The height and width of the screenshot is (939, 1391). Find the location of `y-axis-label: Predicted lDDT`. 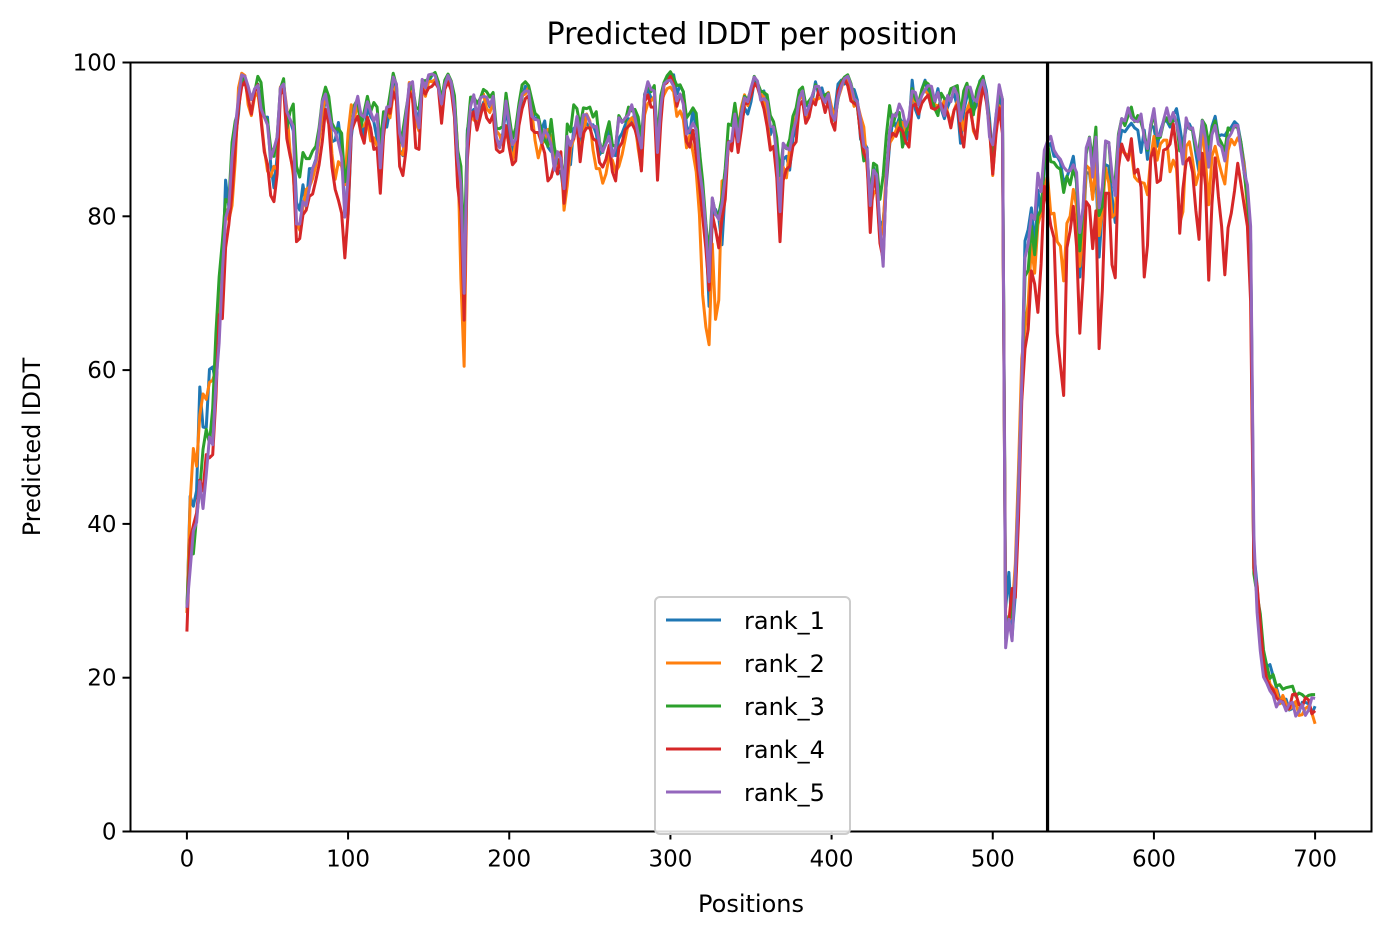

y-axis-label: Predicted lDDT is located at coordinates (32, 446).